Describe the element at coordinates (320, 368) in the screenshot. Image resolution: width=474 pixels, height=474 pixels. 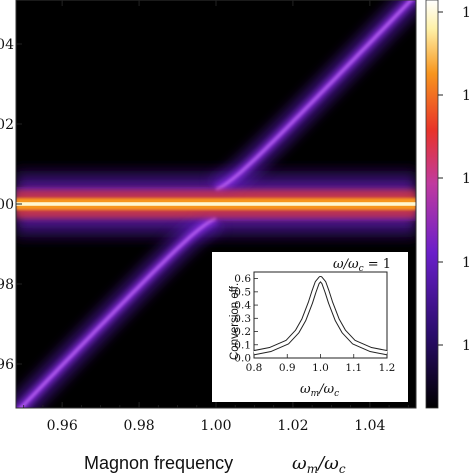
I see `inset-x-tick-label: 1.0` at that location.